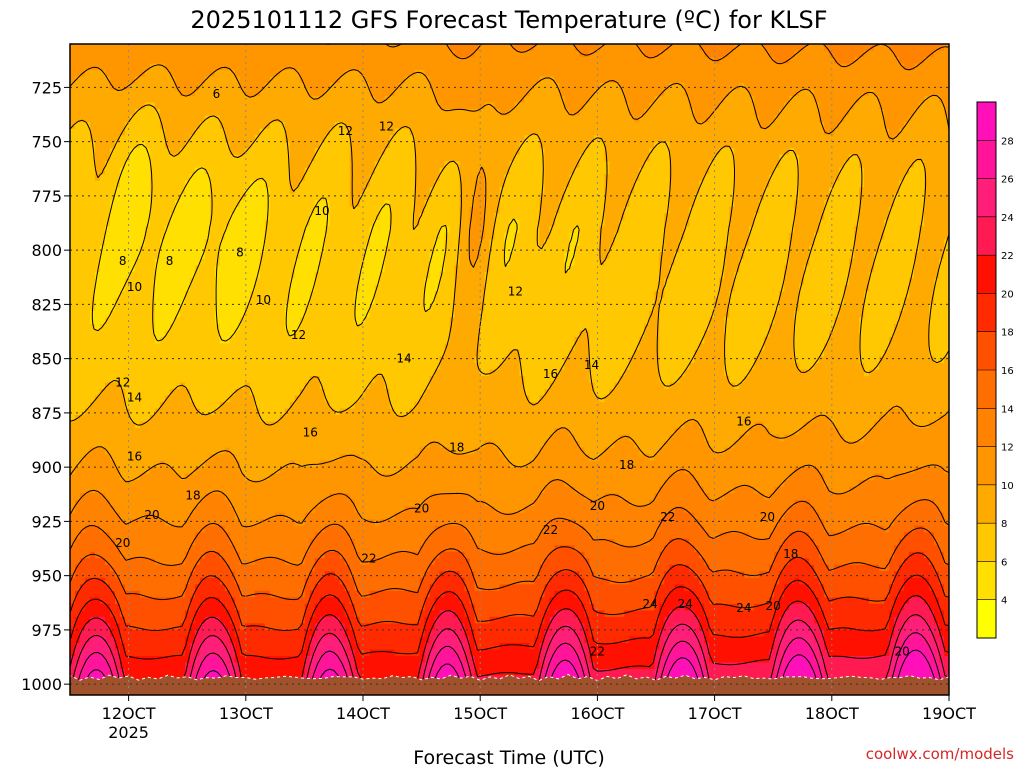 The image size is (1024, 768). I want to click on x-tick-label: 17OCT, so click(715, 713).